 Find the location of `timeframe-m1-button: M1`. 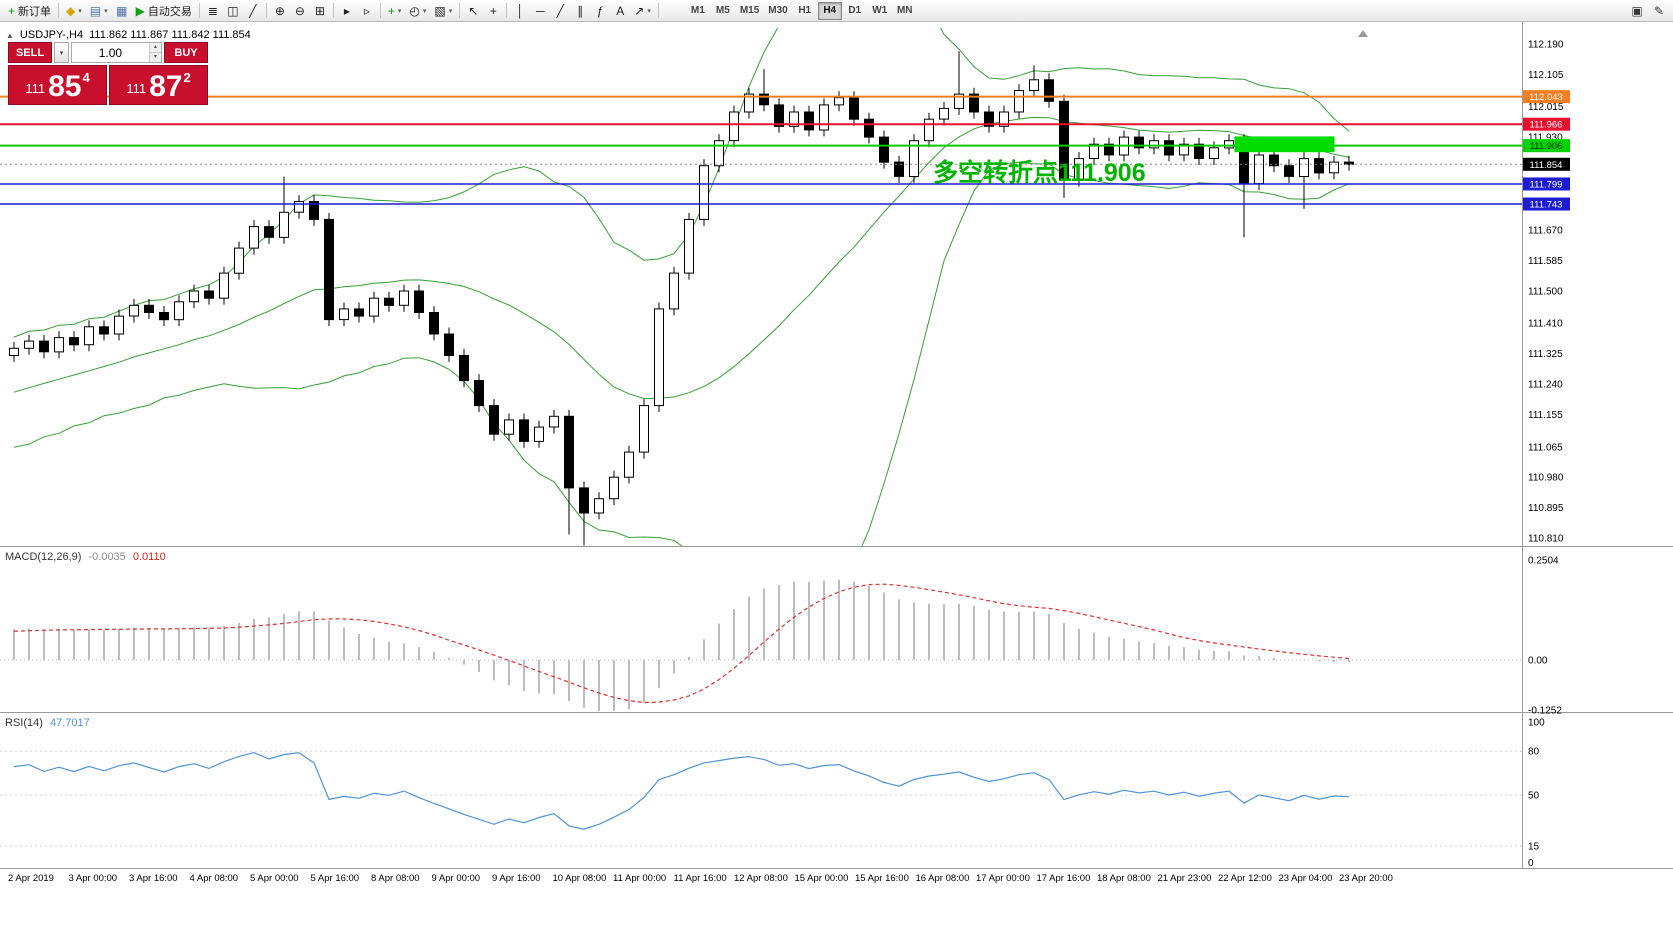

timeframe-m1-button: M1 is located at coordinates (698, 11).